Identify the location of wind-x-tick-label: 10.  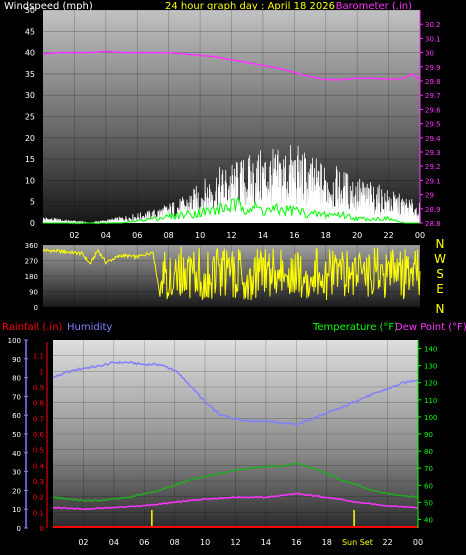
(200, 235).